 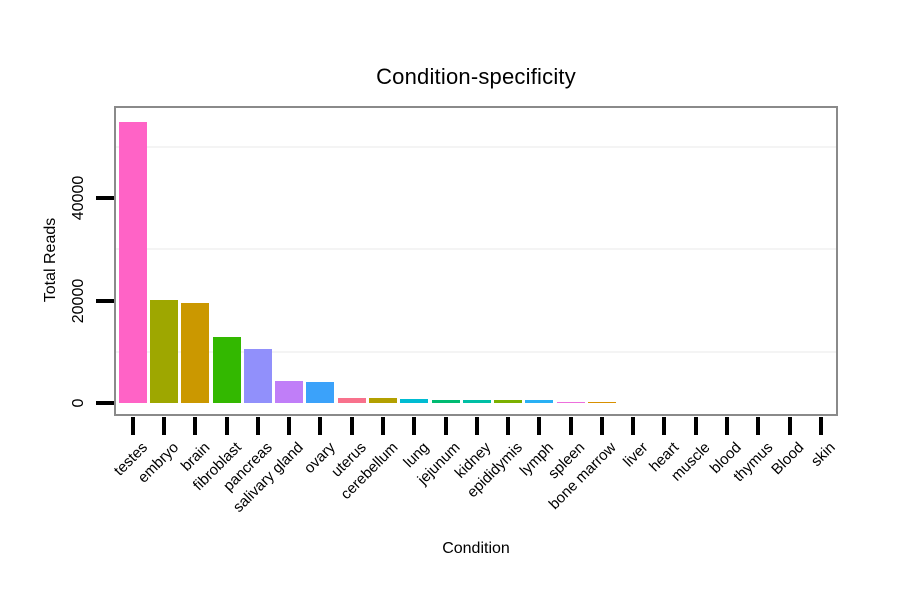 I want to click on bar-lung, so click(x=414, y=401).